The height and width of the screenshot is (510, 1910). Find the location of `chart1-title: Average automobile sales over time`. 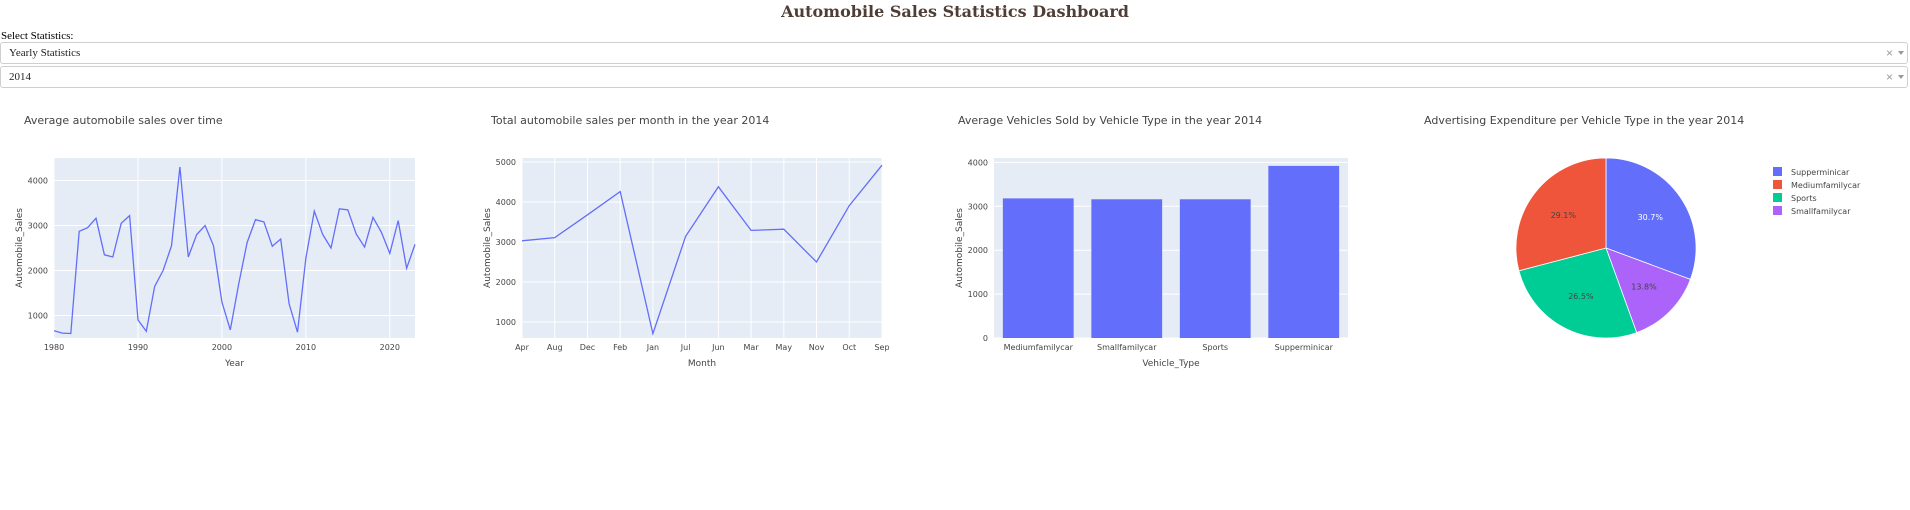

chart1-title: Average automobile sales over time is located at coordinates (123, 120).